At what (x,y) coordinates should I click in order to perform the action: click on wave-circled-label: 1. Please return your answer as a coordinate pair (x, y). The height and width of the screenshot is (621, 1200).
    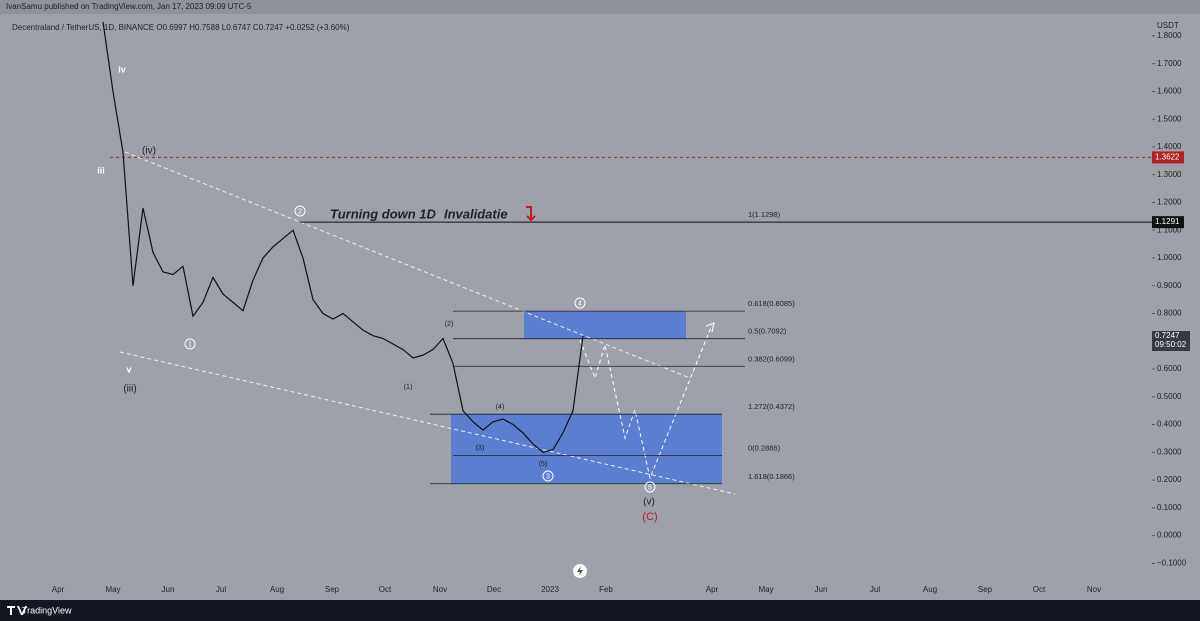
    Looking at the image, I should click on (190, 344).